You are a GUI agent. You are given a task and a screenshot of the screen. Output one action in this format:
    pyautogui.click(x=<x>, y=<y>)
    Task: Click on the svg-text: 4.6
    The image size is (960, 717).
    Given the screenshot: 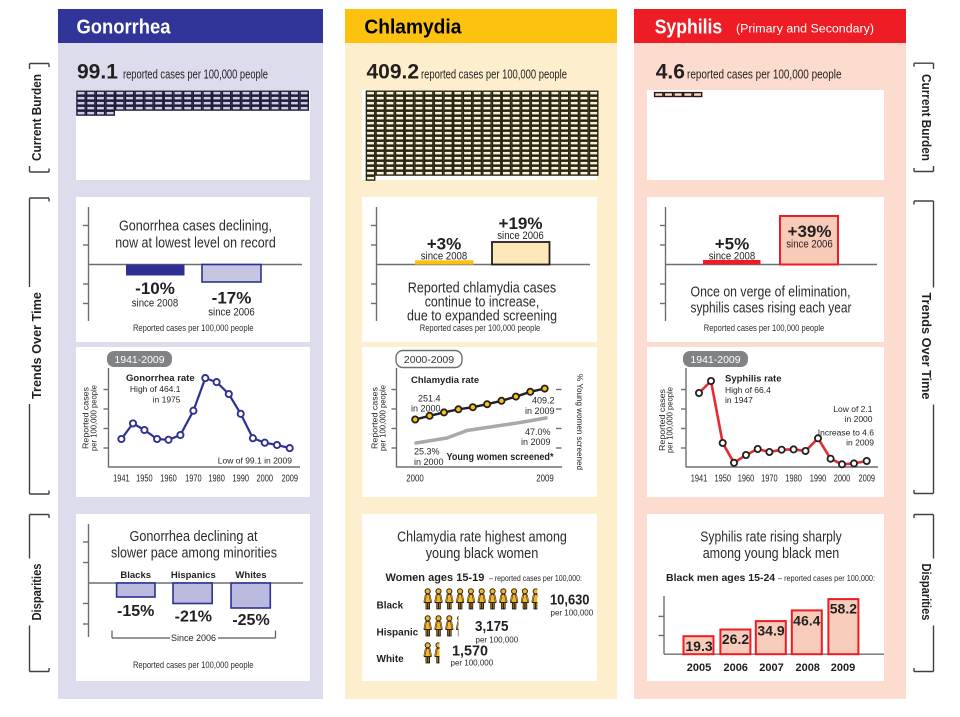 What is the action you would take?
    pyautogui.click(x=670, y=72)
    